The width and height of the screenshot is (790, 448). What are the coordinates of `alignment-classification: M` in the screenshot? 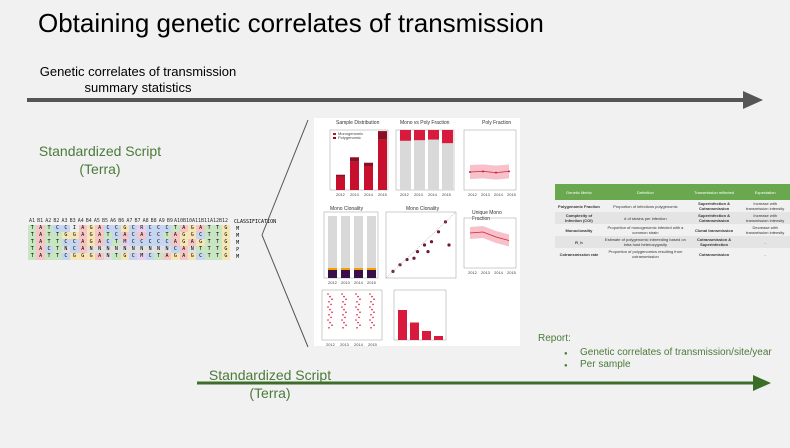 It's located at (238, 242).